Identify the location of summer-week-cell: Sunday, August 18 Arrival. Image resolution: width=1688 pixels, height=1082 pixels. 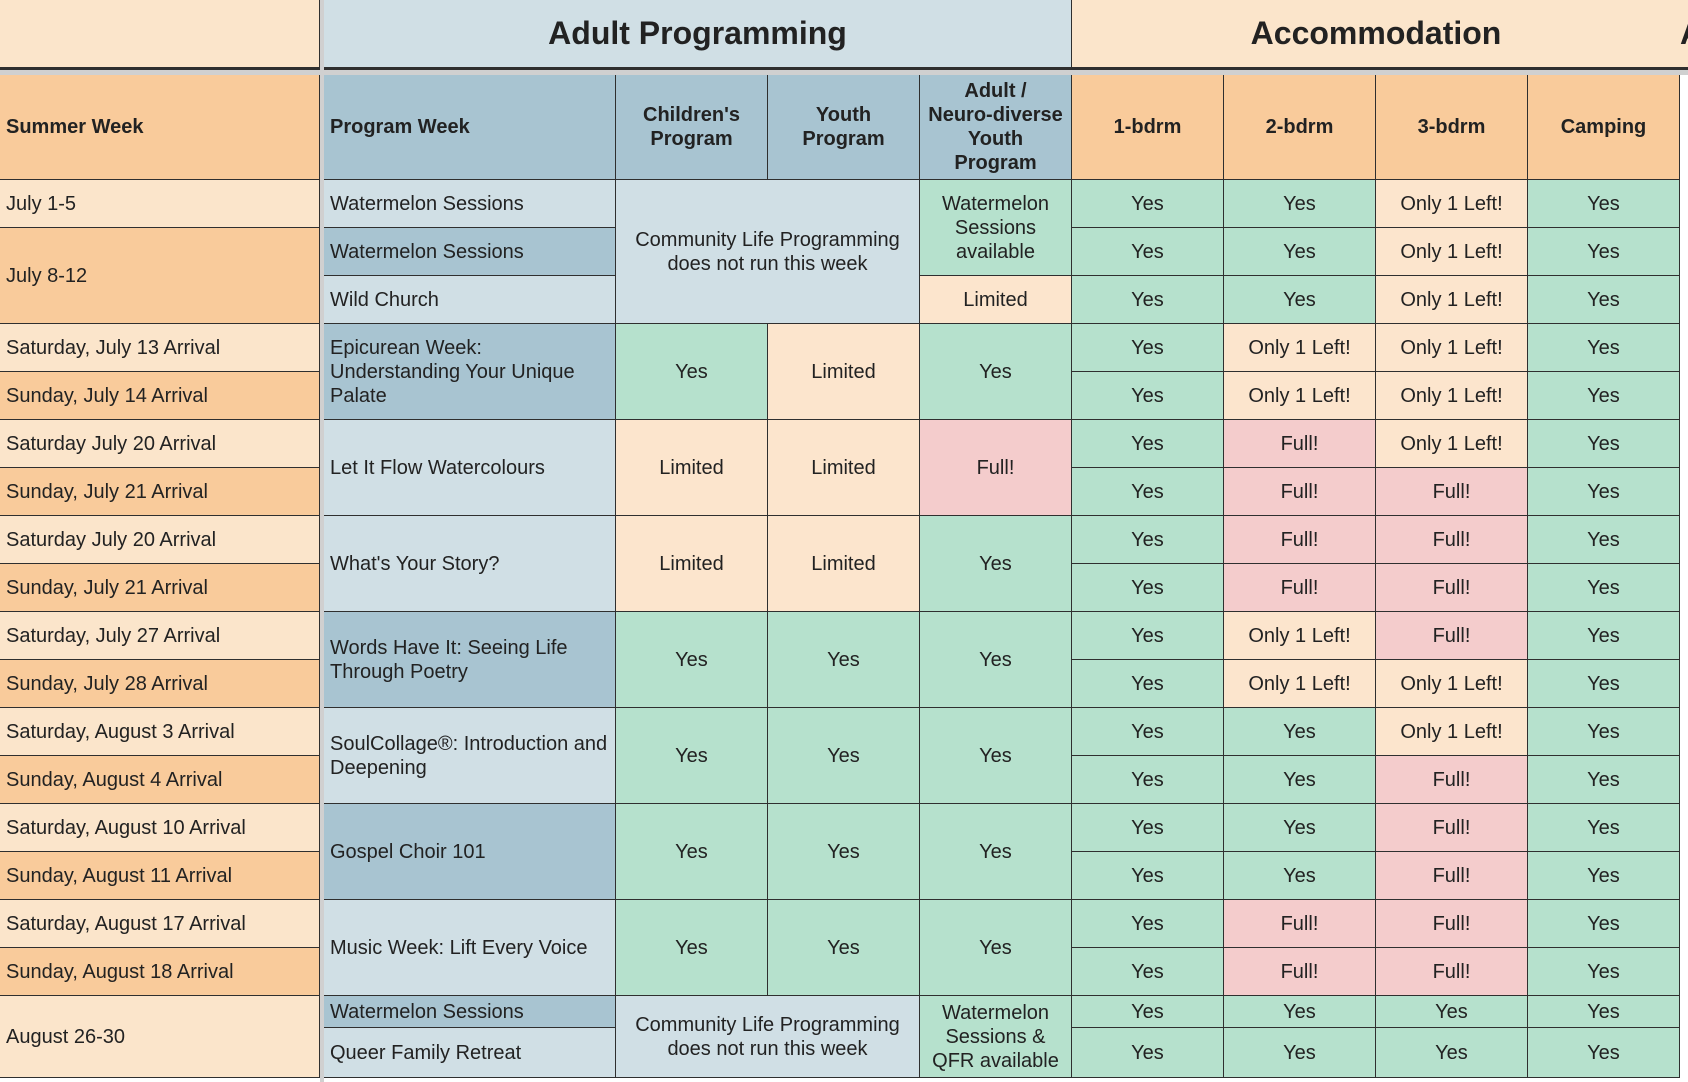
(160, 972).